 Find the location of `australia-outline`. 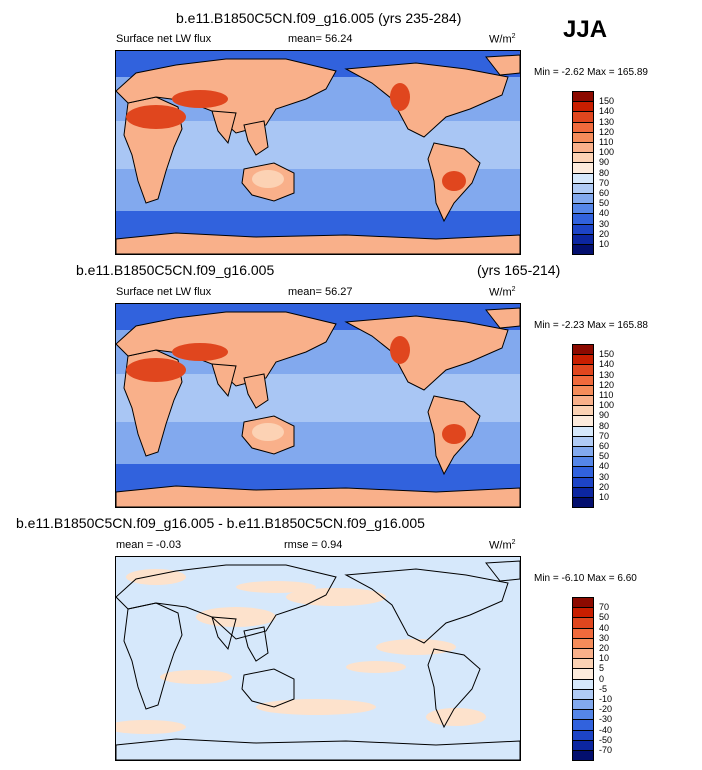

australia-outline is located at coordinates (268, 688).